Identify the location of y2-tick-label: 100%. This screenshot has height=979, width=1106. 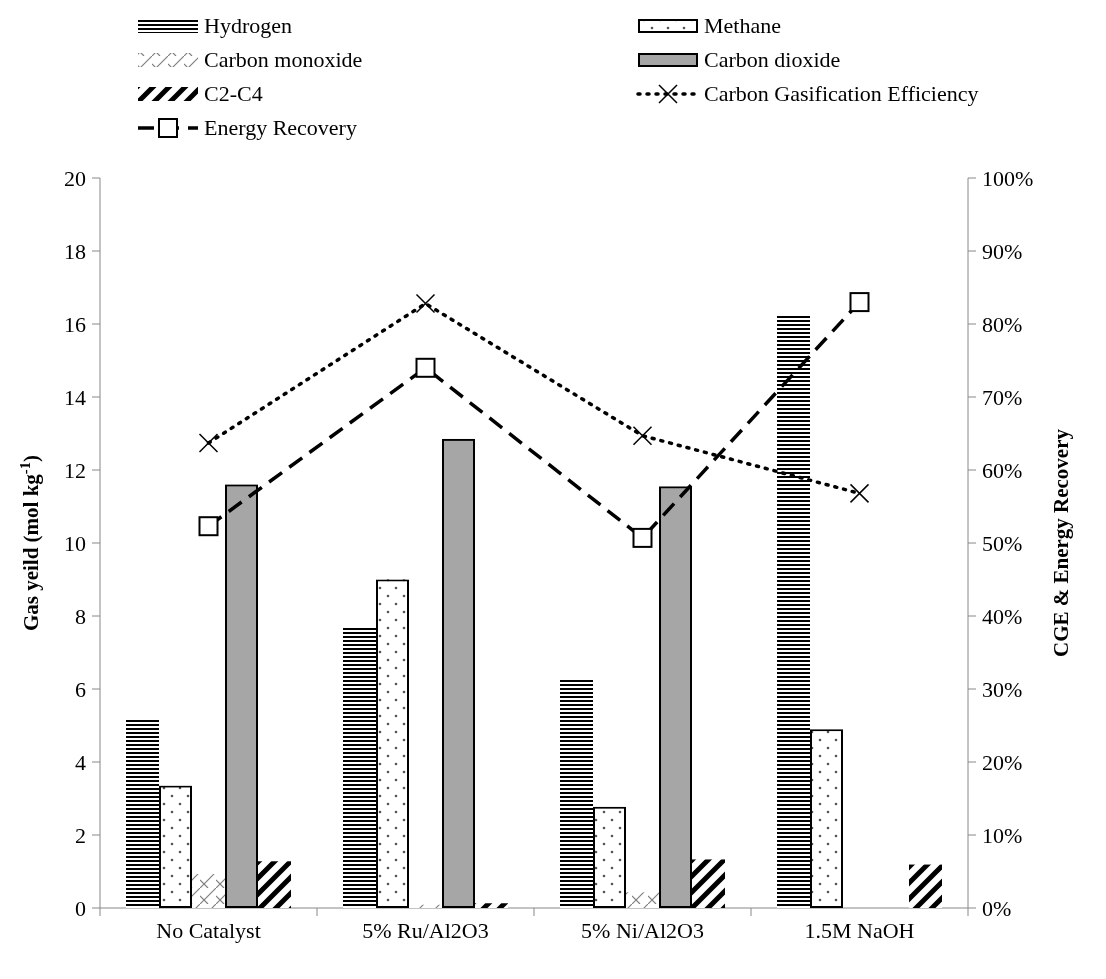
(1008, 178).